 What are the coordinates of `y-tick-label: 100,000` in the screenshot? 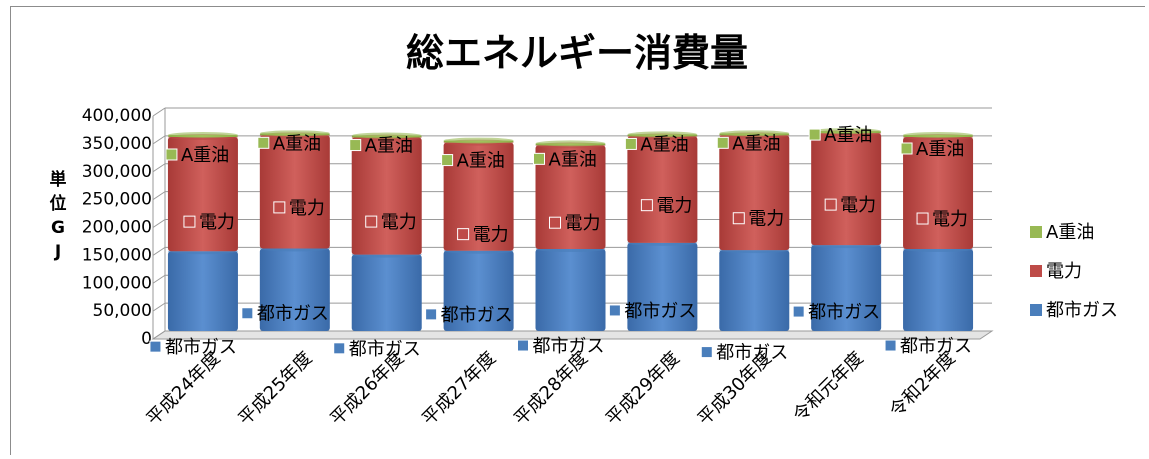 It's located at (117, 283).